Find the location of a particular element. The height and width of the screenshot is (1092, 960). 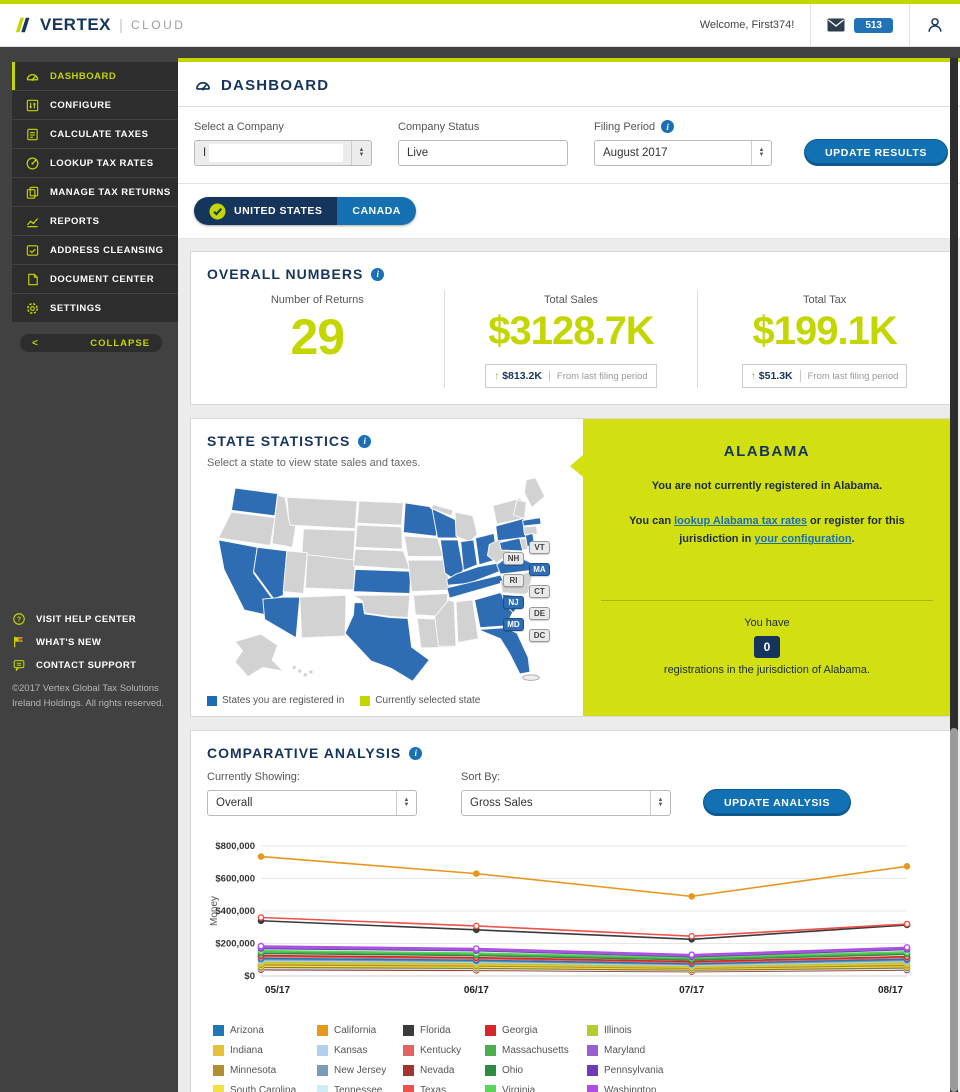

redacted-value is located at coordinates (276, 153).